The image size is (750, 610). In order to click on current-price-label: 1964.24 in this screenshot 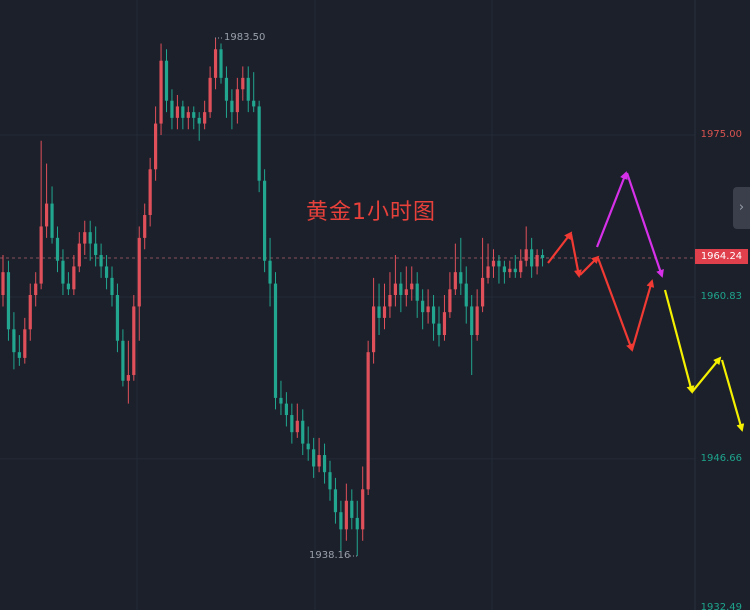, I will do `click(721, 256)`.